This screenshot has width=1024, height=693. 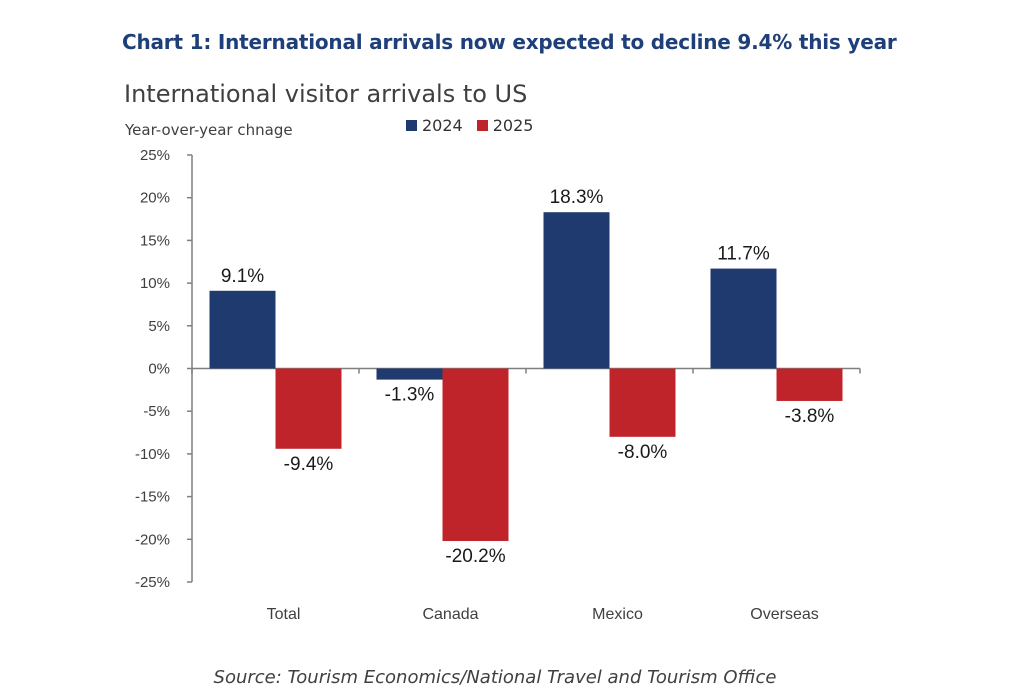 I want to click on y-tick-label: 0%, so click(x=159, y=369).